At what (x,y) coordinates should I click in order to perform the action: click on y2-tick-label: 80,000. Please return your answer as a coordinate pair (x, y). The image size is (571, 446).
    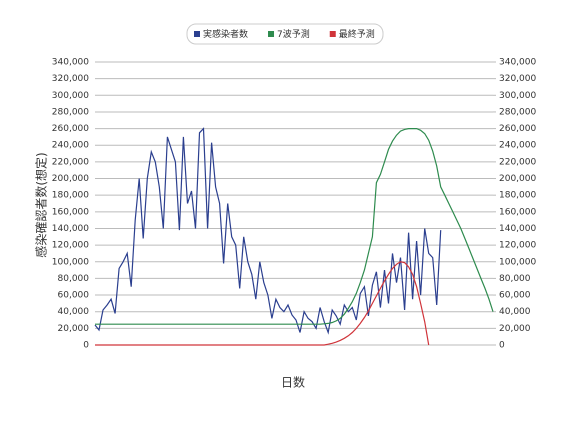
    Looking at the image, I should click on (515, 279).